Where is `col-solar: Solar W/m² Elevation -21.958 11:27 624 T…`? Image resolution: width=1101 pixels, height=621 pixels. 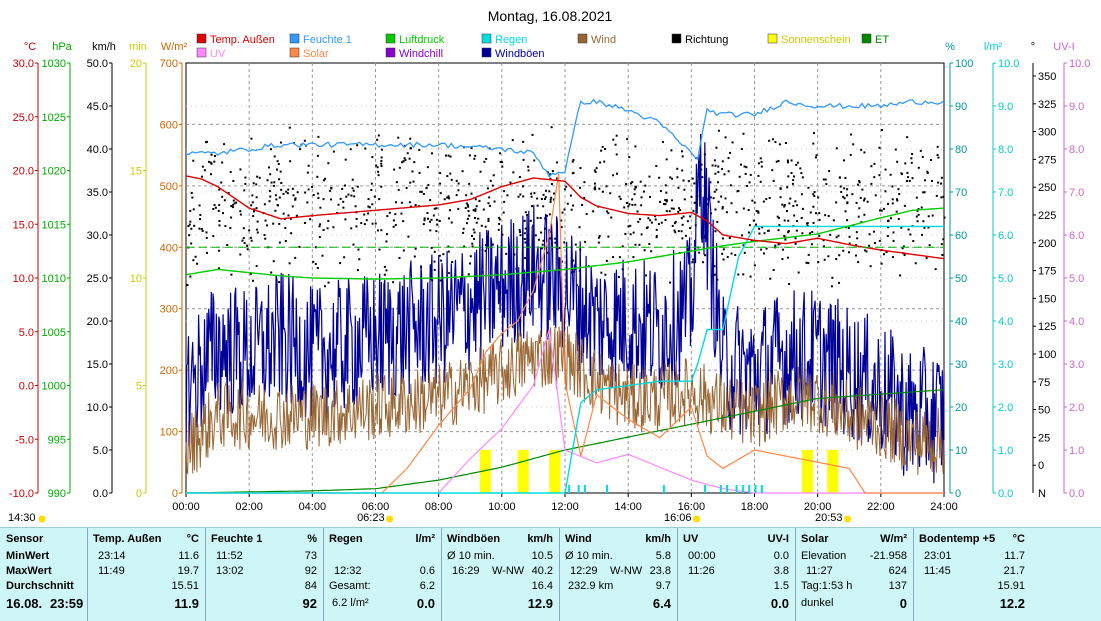 col-solar: Solar W/m² Elevation -21.958 11:27 624 T… is located at coordinates (854, 574).